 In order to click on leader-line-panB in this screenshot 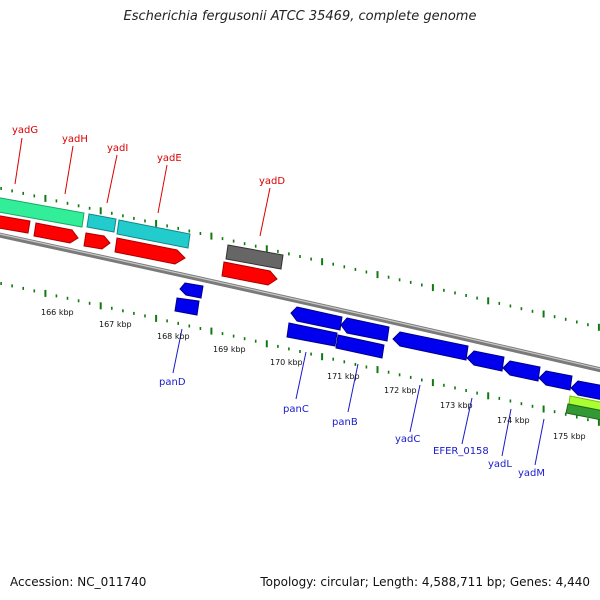, I will do `click(353, 388)`.